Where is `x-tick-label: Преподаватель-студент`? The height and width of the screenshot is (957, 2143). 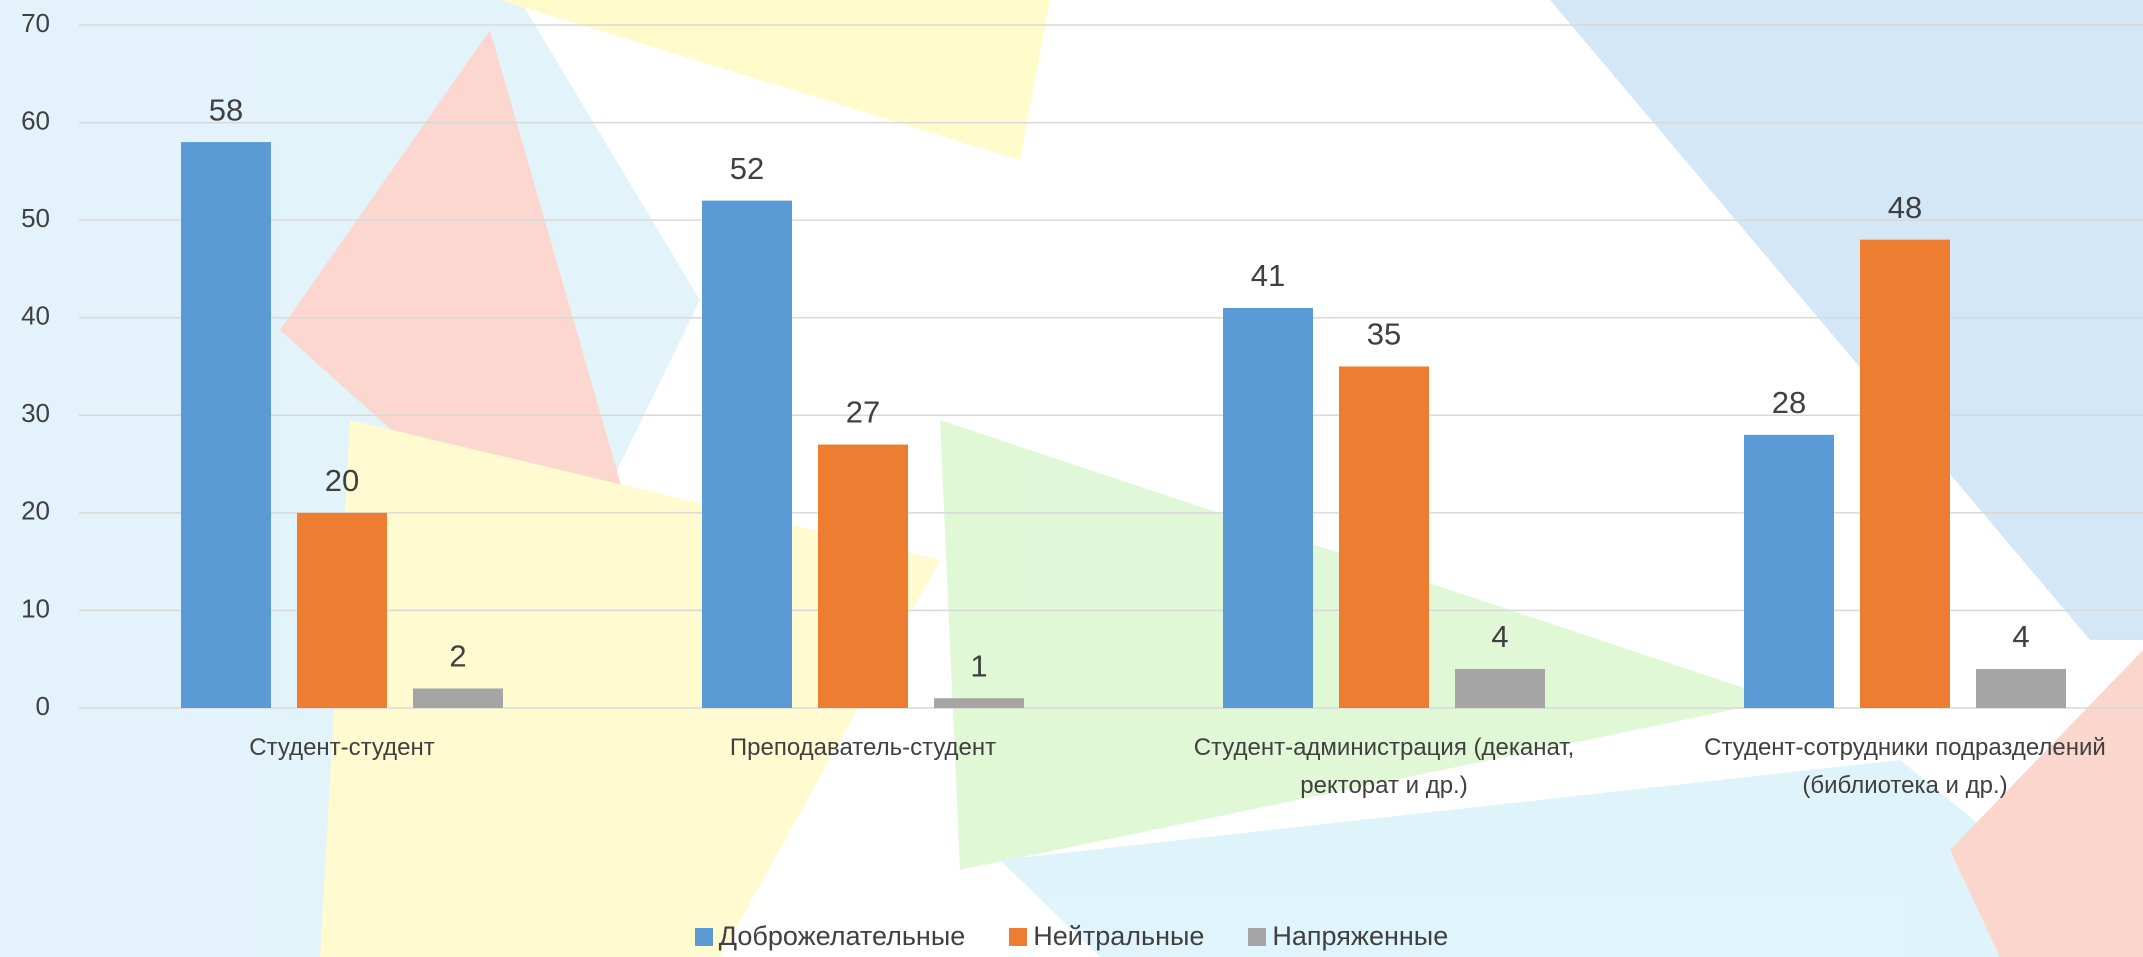 x-tick-label: Преподаватель-студент is located at coordinates (863, 747).